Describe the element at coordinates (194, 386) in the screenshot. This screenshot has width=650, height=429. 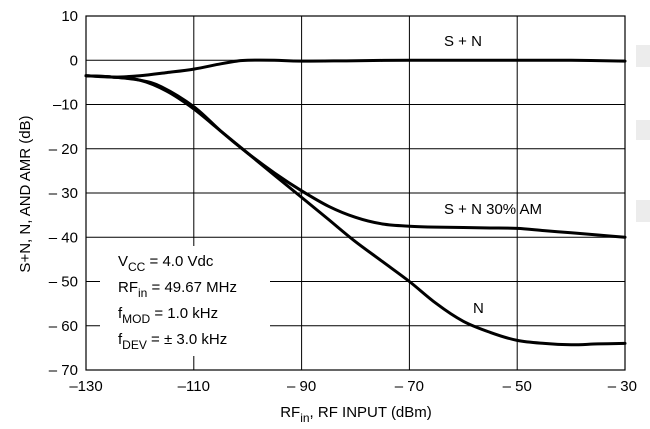
I see `x-tick-label: –110` at that location.